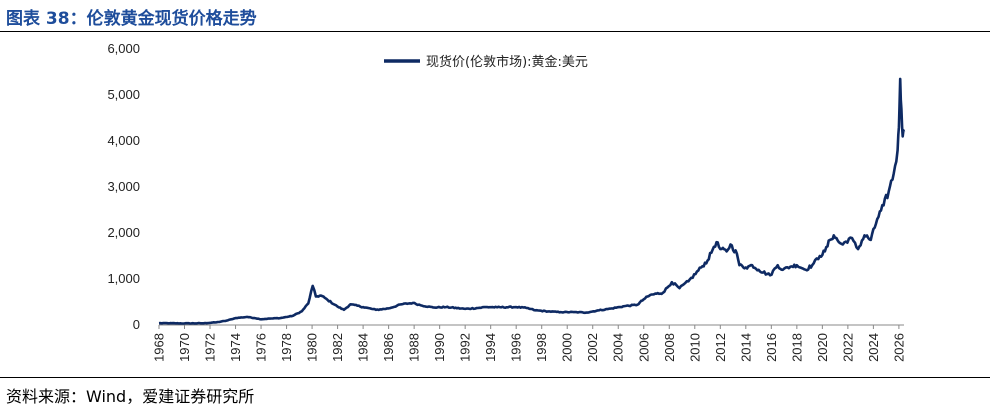 The height and width of the screenshot is (408, 997). I want to click on x-tick-label: 1974, so click(235, 347).